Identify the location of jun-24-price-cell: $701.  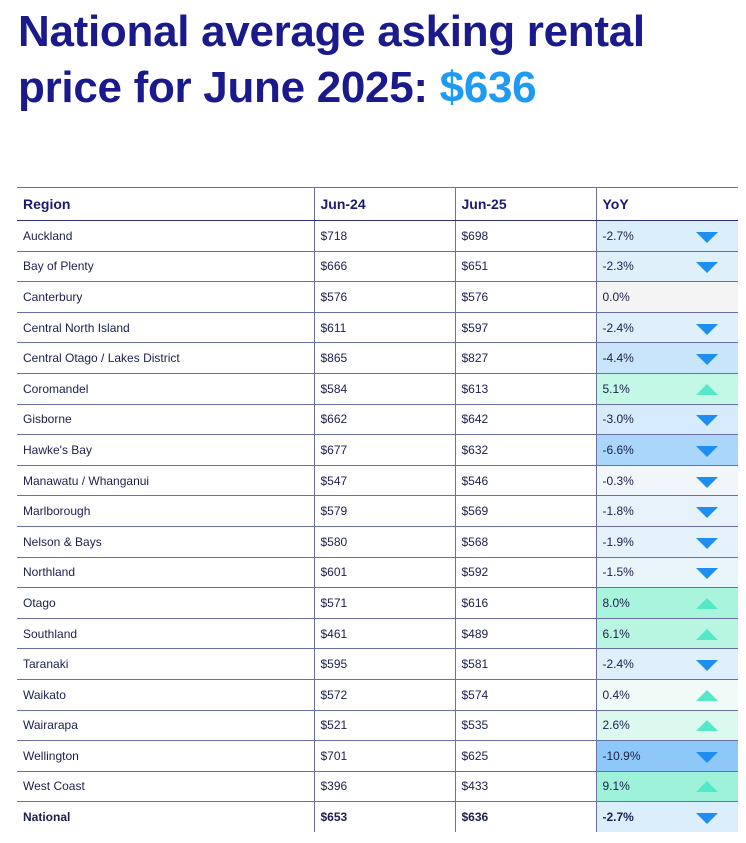
(385, 756).